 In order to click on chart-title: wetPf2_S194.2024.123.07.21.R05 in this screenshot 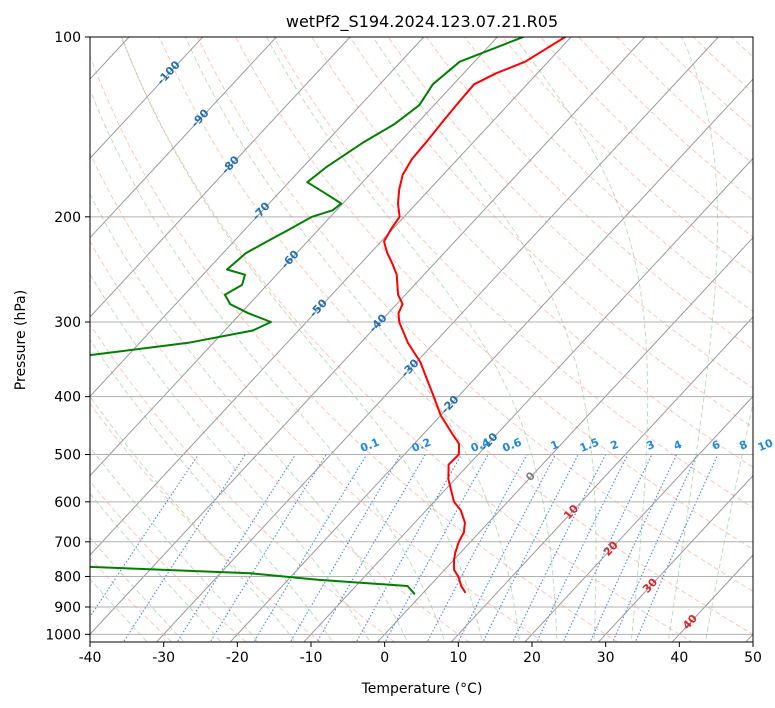, I will do `click(422, 22)`.